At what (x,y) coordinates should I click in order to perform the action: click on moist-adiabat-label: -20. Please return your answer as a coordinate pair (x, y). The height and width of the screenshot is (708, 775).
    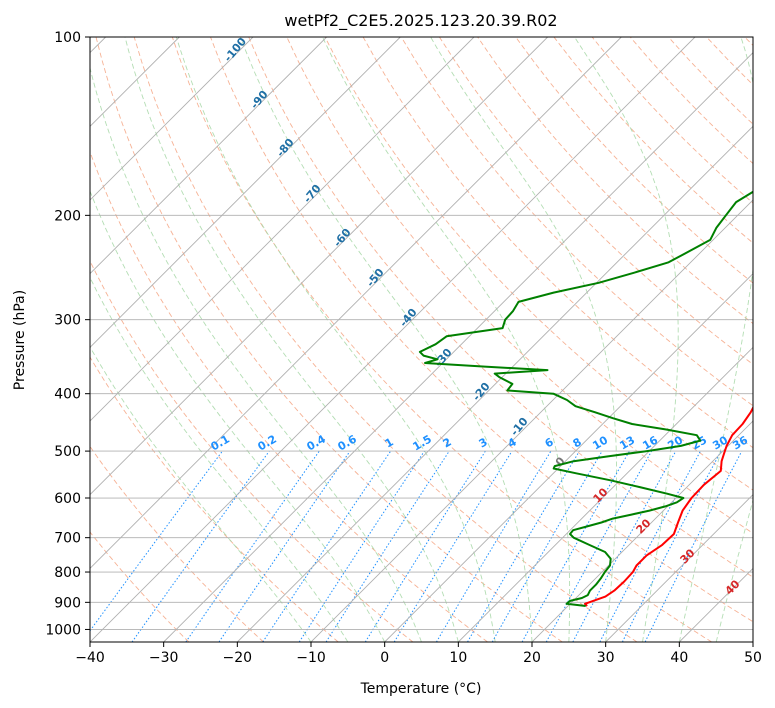
    Looking at the image, I should click on (481, 392).